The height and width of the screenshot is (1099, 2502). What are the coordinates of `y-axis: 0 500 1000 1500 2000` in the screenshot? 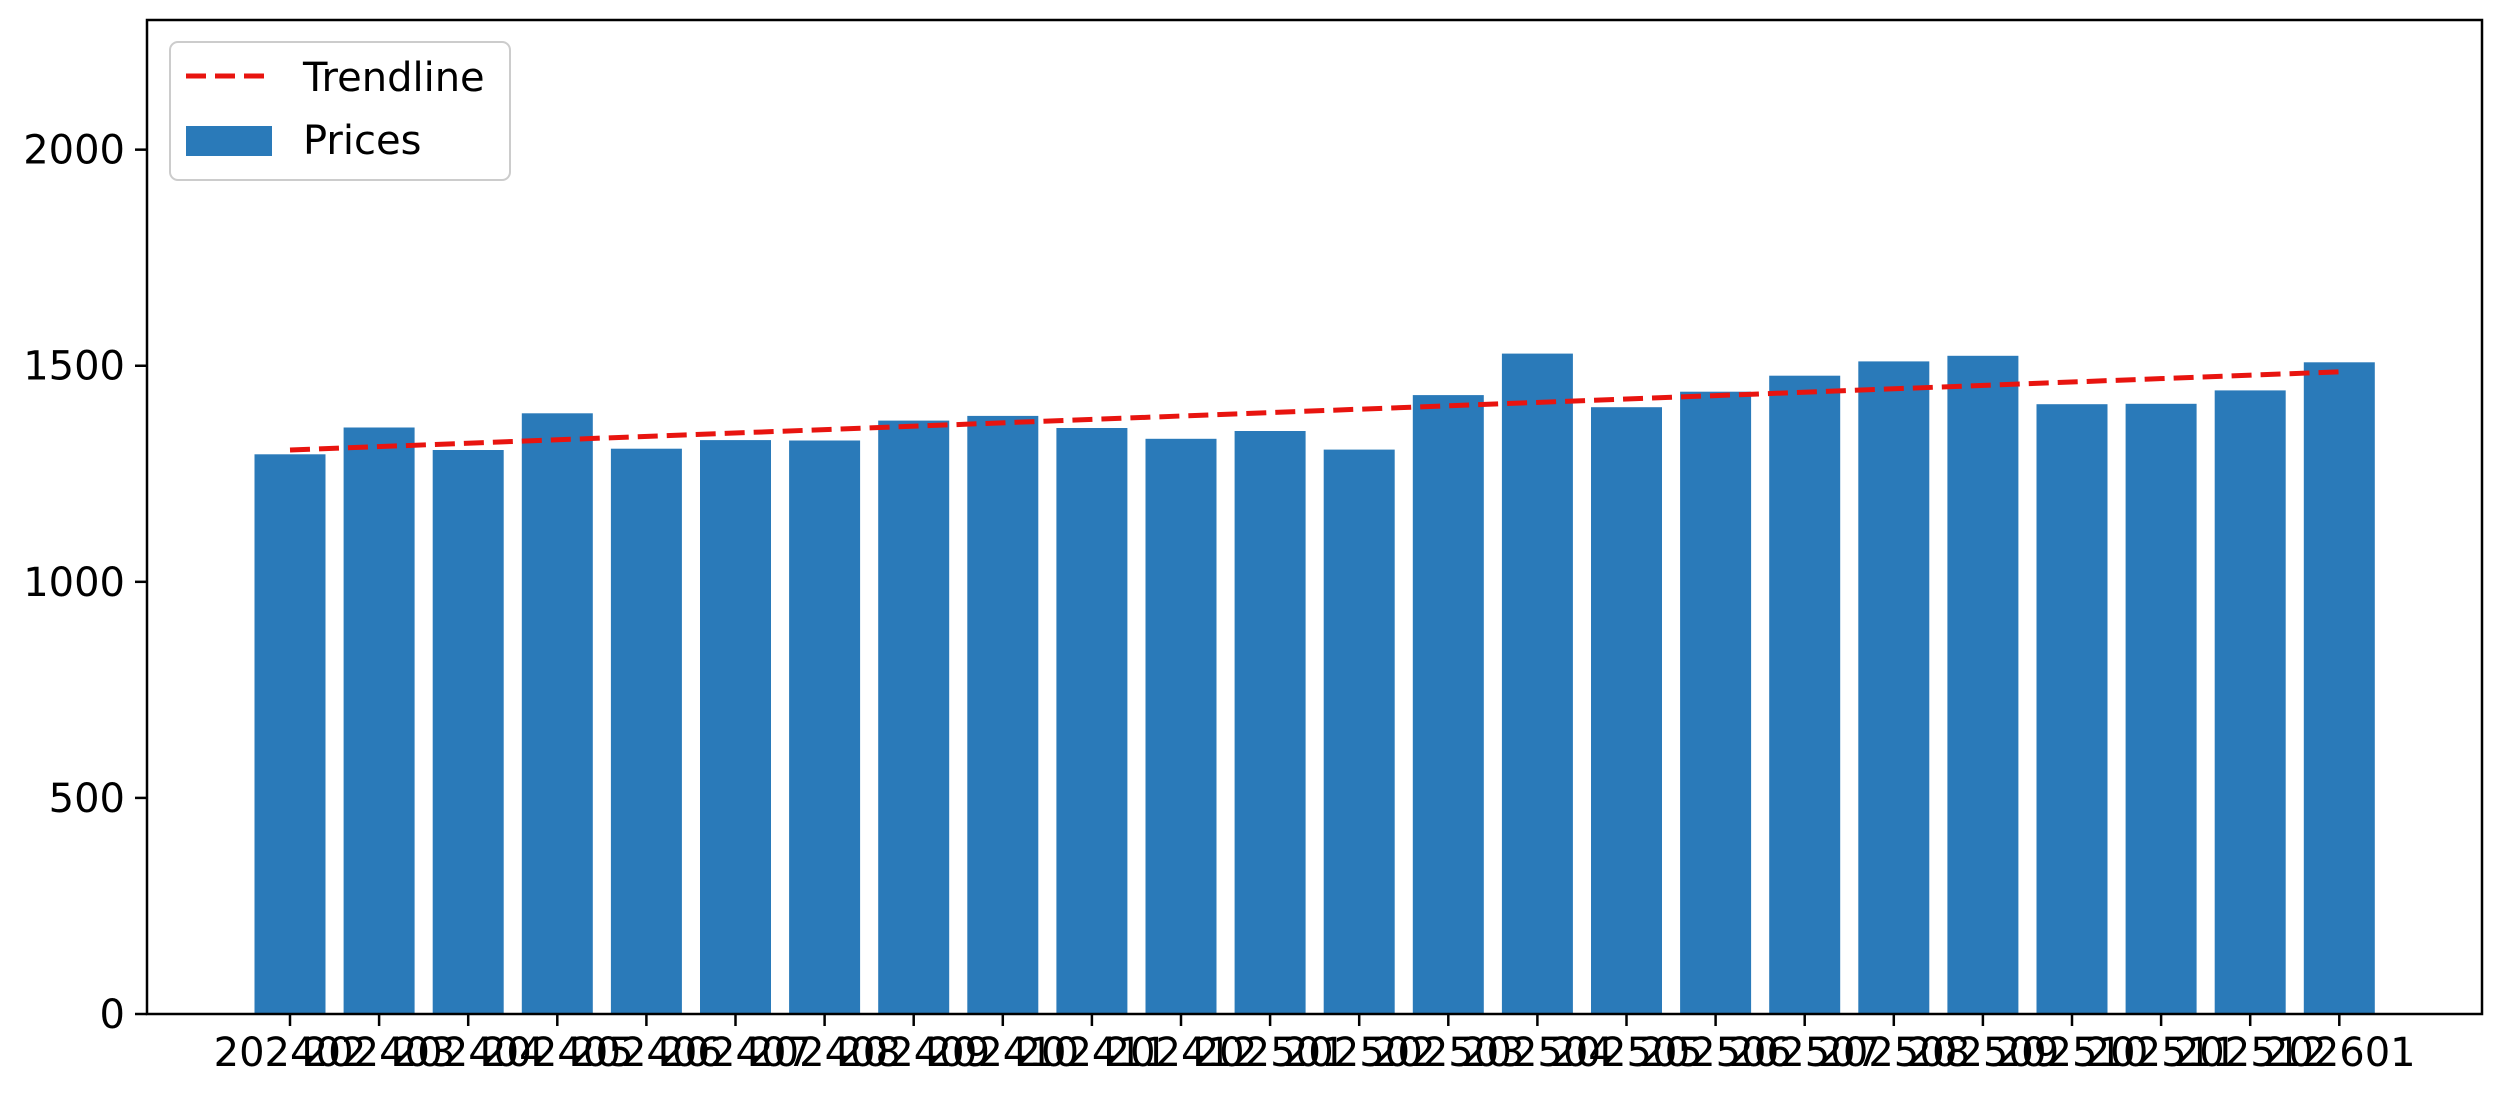 It's located at (85, 583).